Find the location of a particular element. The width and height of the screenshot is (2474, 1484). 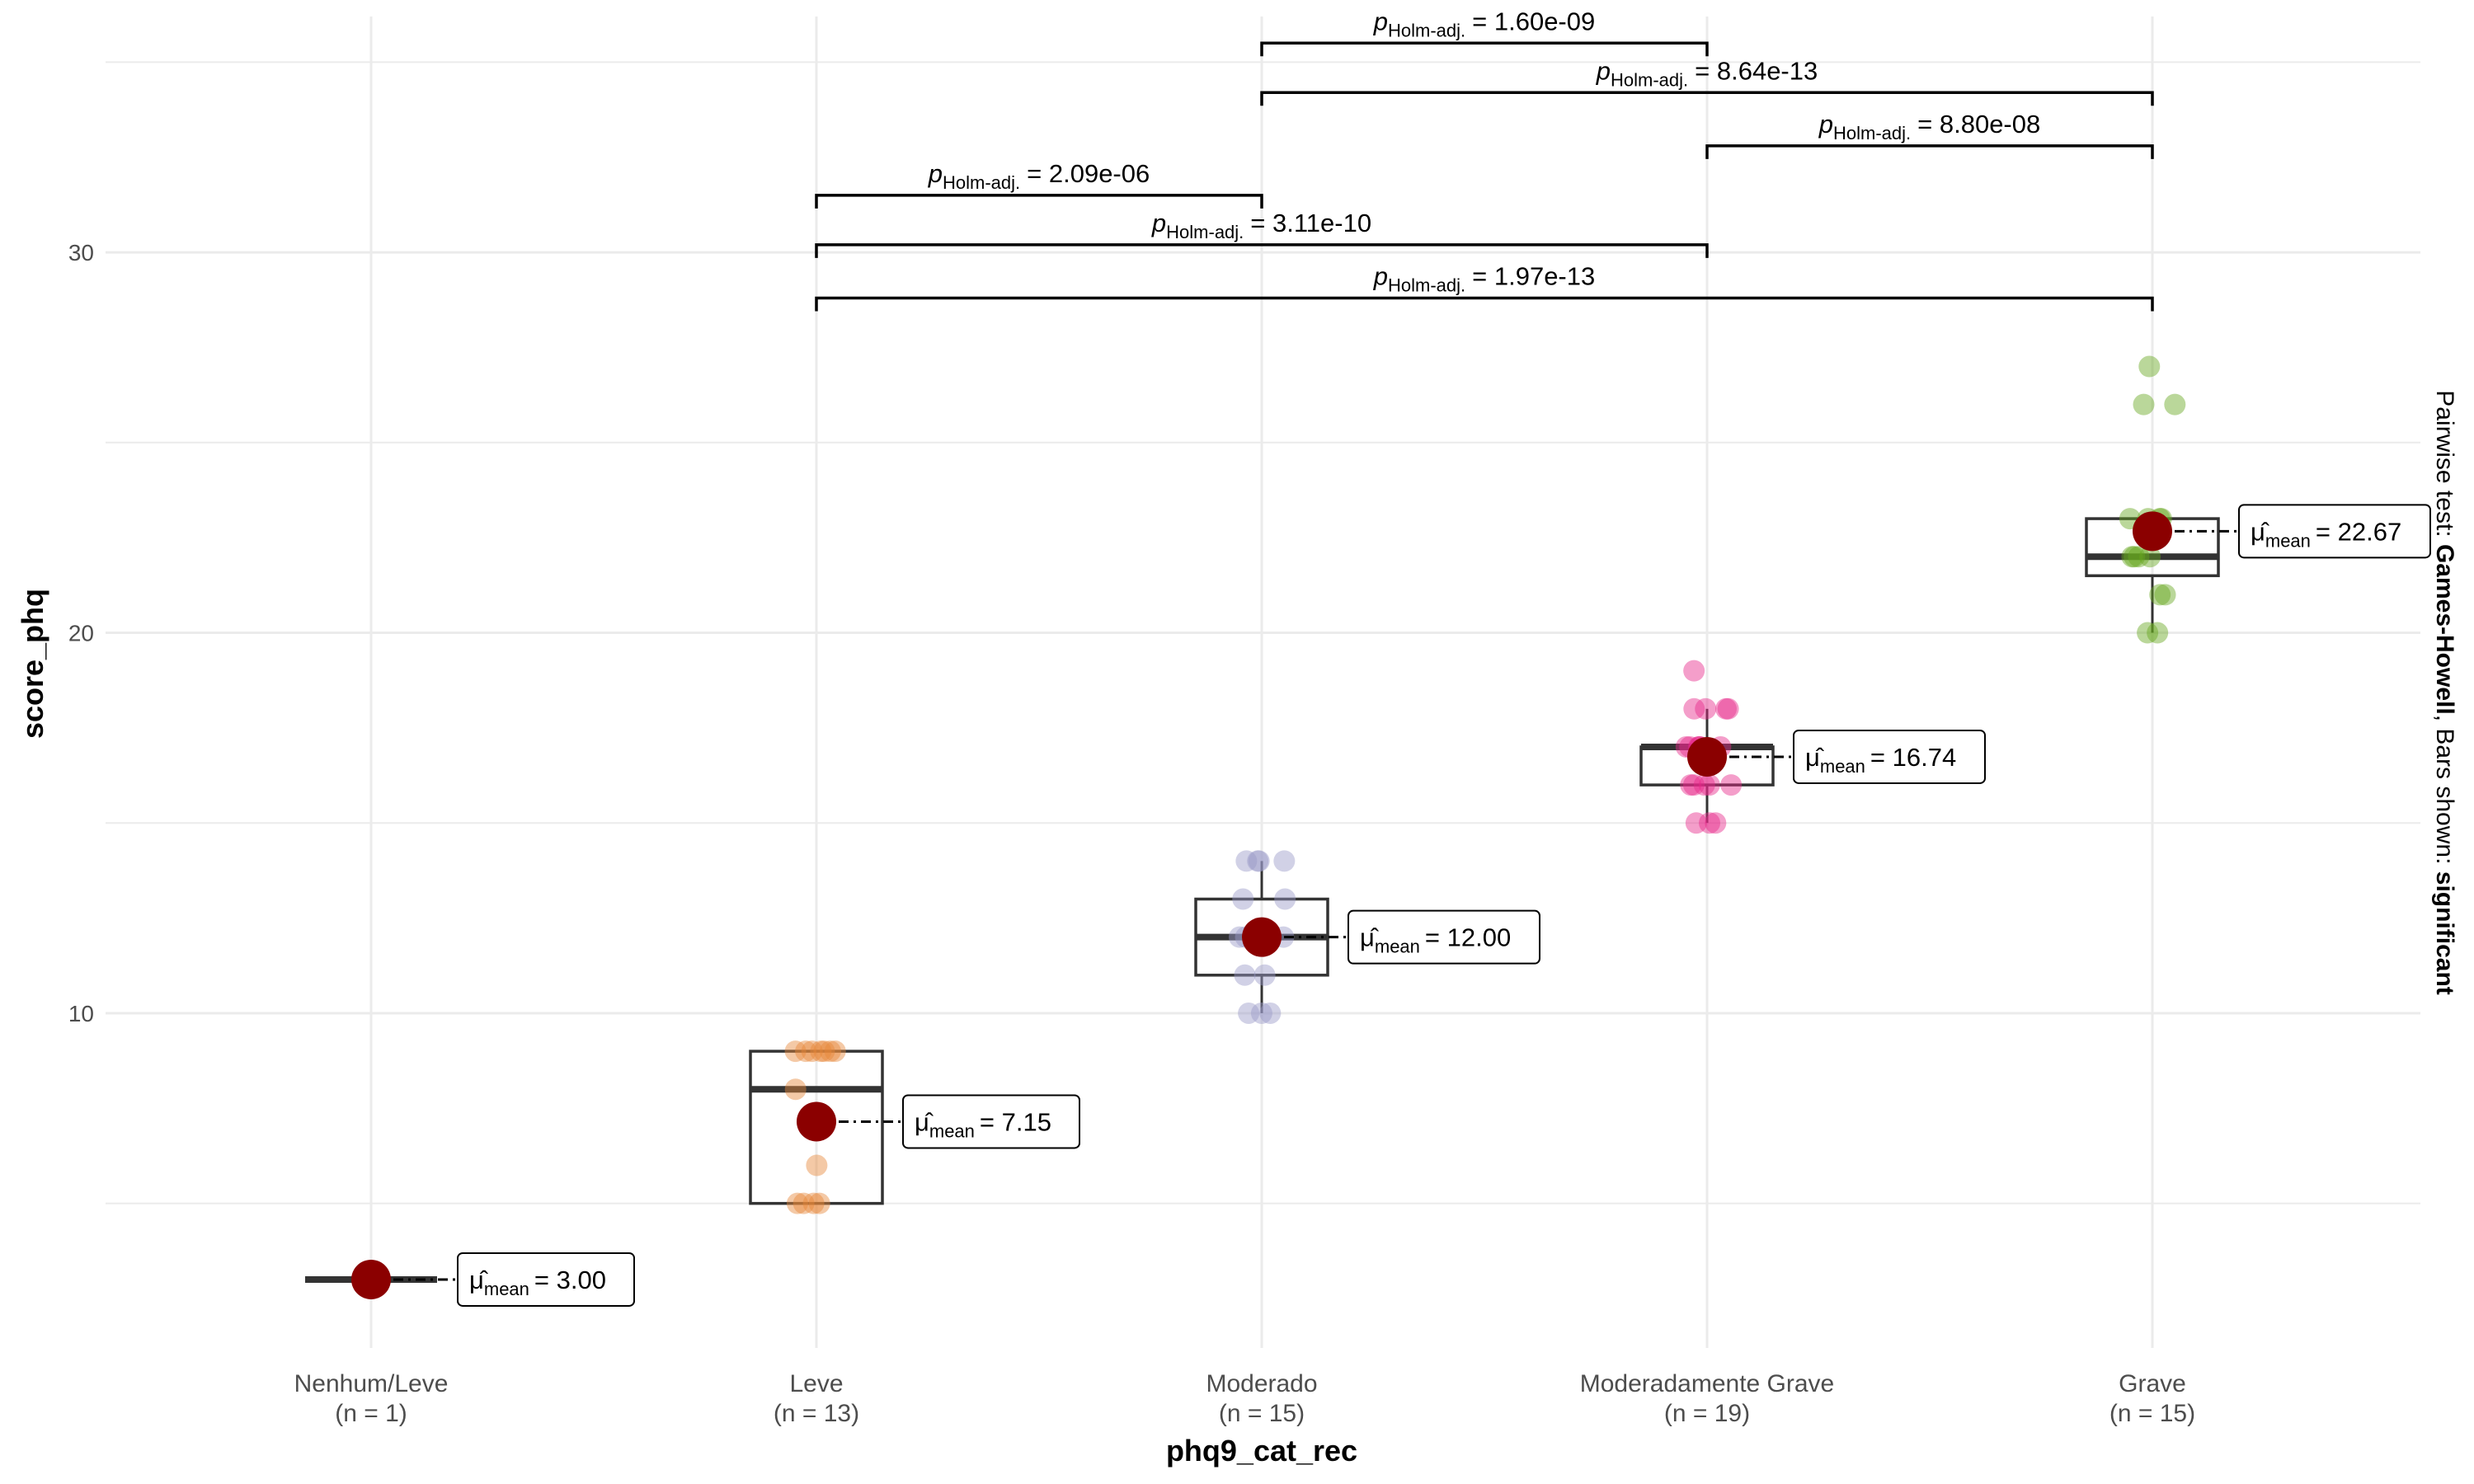

comparison-bracket: pHolm-adj. = 3.11e-10 is located at coordinates (1262, 233).